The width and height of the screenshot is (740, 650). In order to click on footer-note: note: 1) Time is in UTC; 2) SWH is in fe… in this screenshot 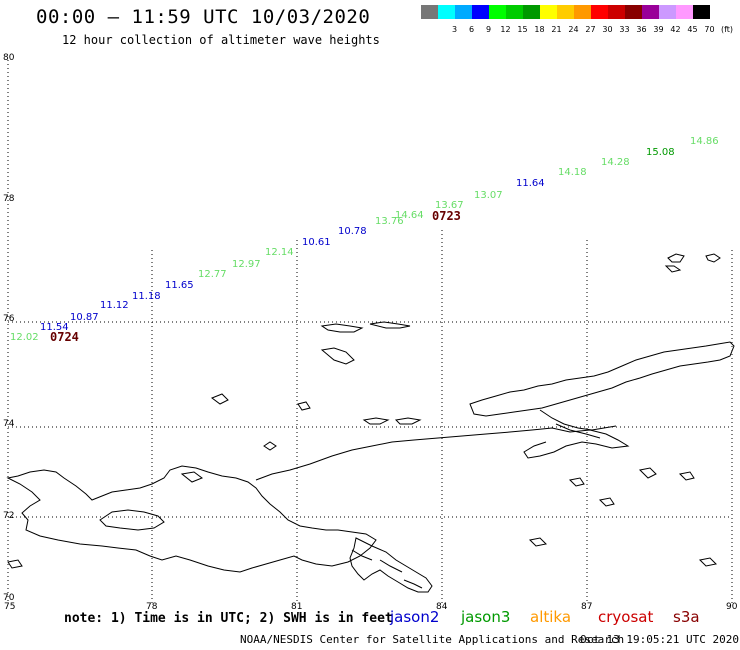, I will do `click(228, 618)`.